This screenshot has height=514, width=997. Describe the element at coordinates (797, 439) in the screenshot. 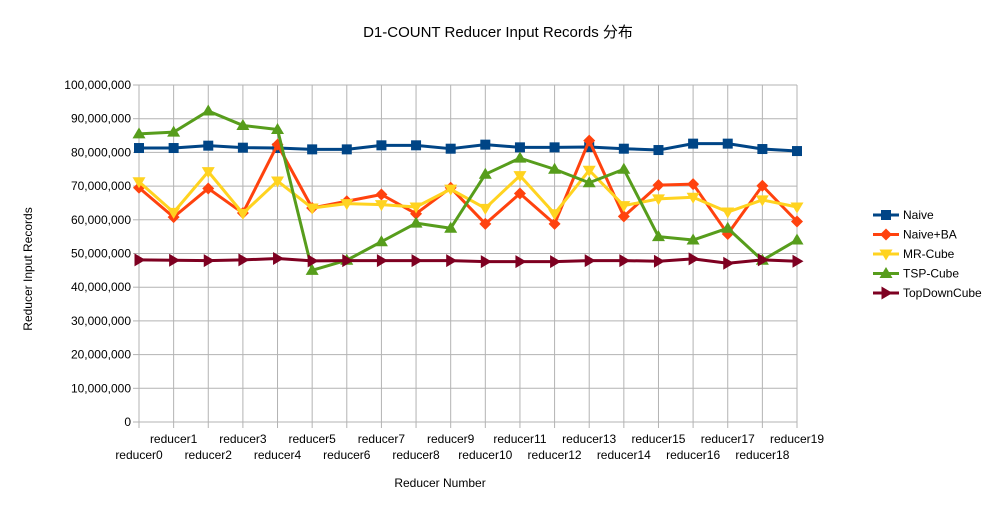

I see `x-tick-label: reducer19` at that location.